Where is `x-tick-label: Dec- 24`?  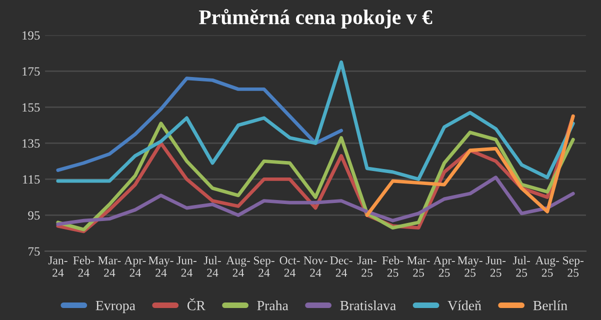 x-tick-label: Dec- 24 is located at coordinates (341, 266).